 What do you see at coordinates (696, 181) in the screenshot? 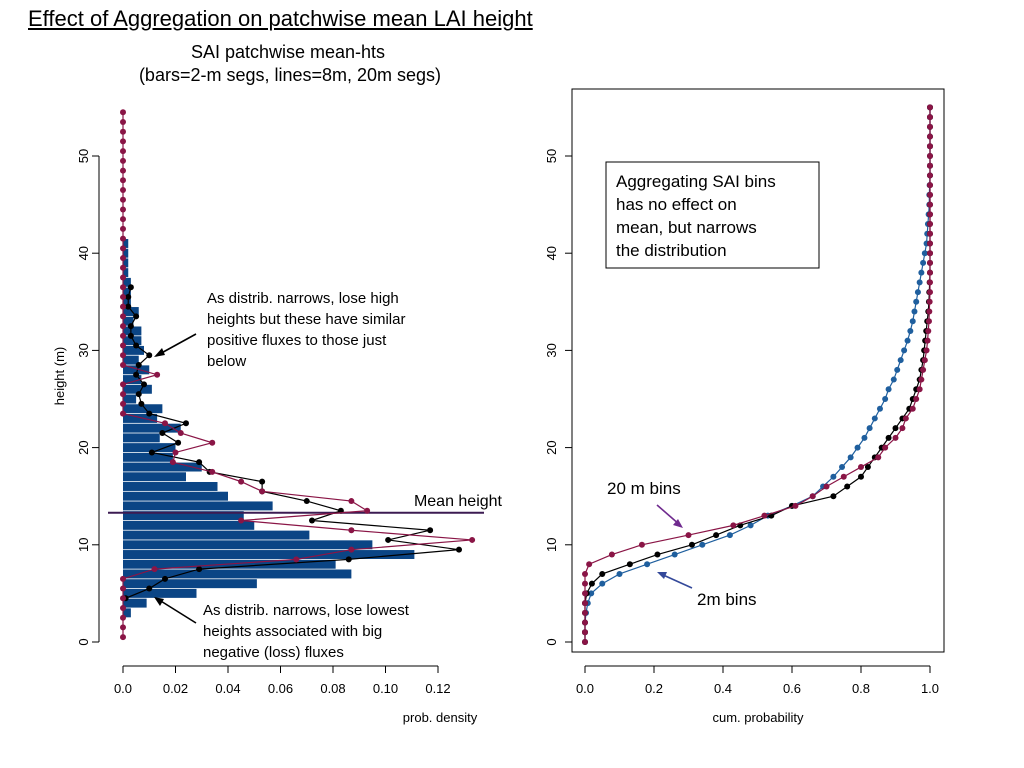
I see `right-note-line-1: Aggregating SAI bins` at bounding box center [696, 181].